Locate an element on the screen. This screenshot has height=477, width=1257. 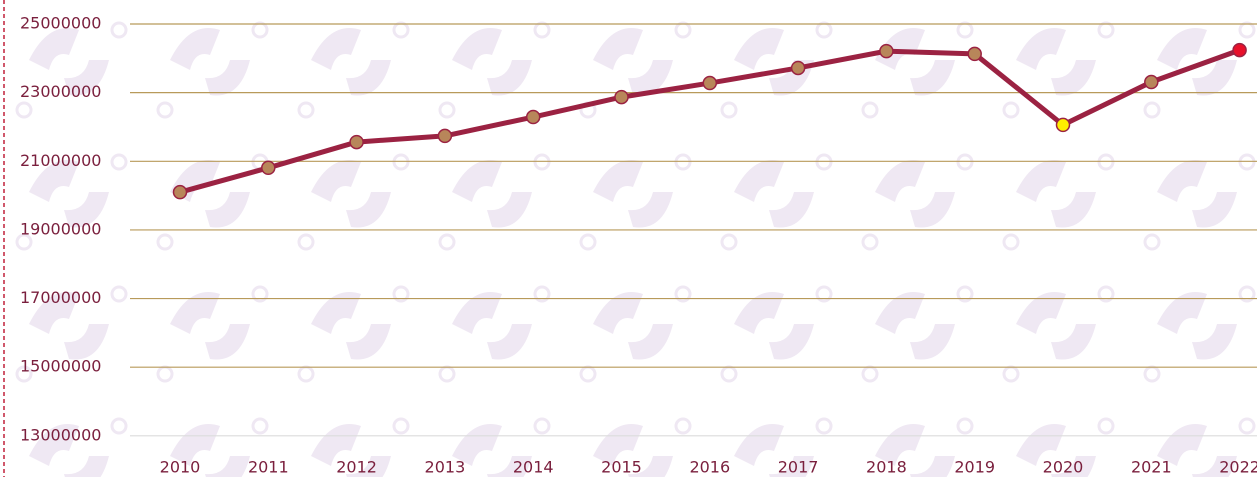
x-tick-label: 2015 is located at coordinates (621, 467).